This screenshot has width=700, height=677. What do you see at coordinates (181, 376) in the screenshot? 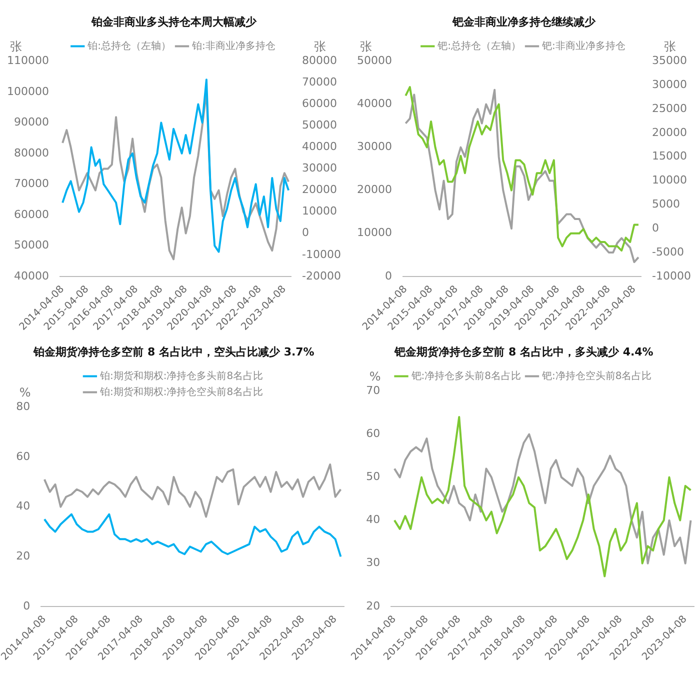
I see `legend-label: 铂:期货和期权:净持仓多头前8名占比` at bounding box center [181, 376].